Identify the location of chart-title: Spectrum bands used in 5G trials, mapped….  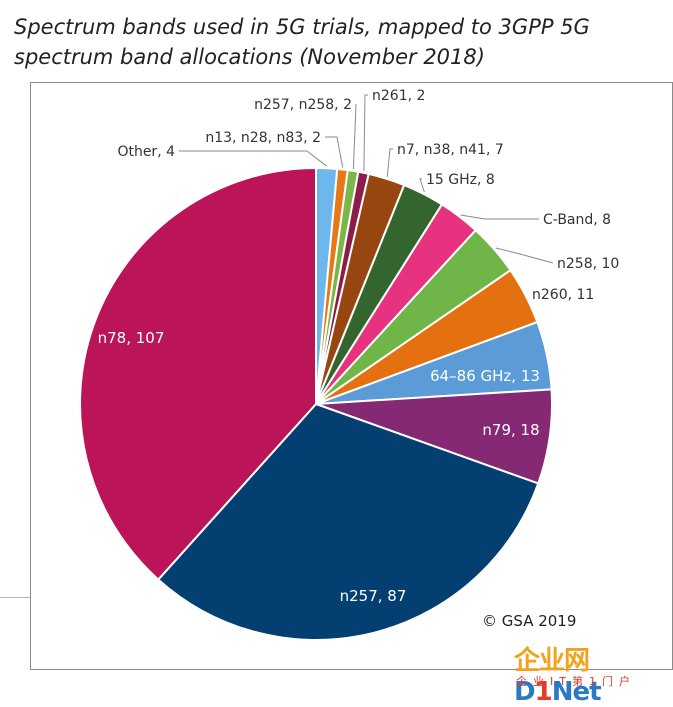
(302, 42).